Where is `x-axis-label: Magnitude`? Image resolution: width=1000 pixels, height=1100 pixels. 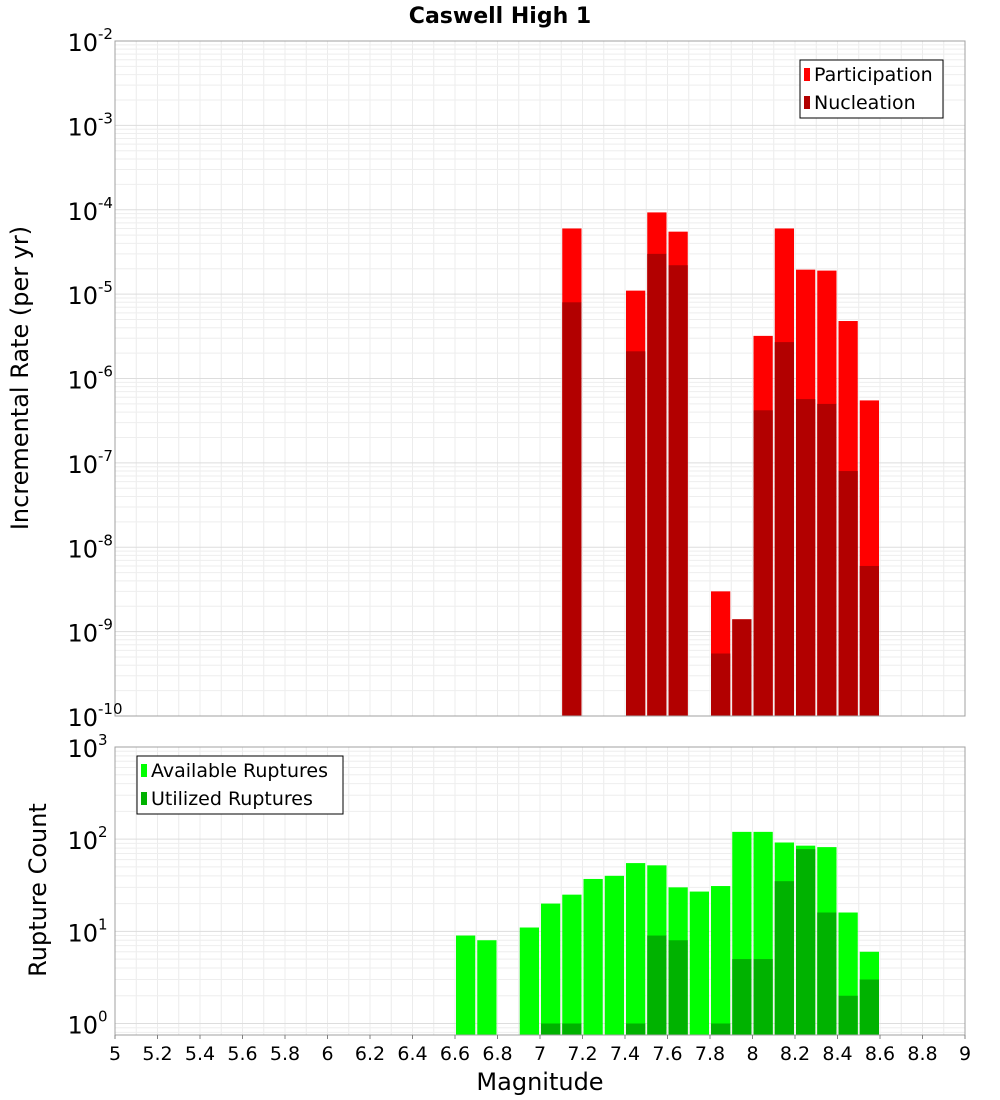 x-axis-label: Magnitude is located at coordinates (539, 1082).